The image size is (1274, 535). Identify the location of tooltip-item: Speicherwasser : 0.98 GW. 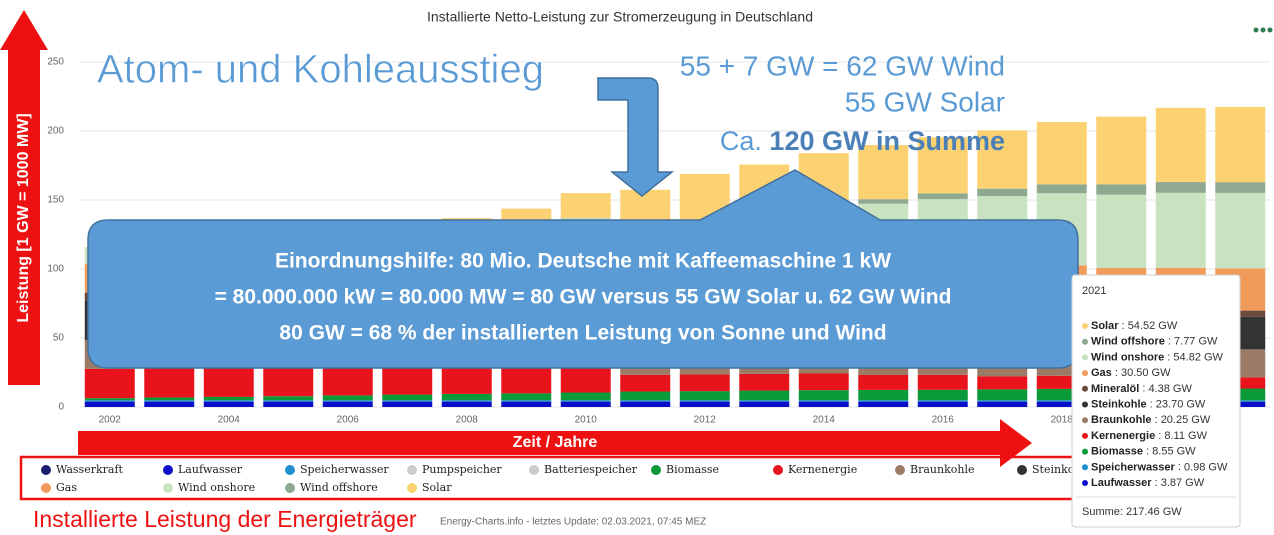
(1159, 467).